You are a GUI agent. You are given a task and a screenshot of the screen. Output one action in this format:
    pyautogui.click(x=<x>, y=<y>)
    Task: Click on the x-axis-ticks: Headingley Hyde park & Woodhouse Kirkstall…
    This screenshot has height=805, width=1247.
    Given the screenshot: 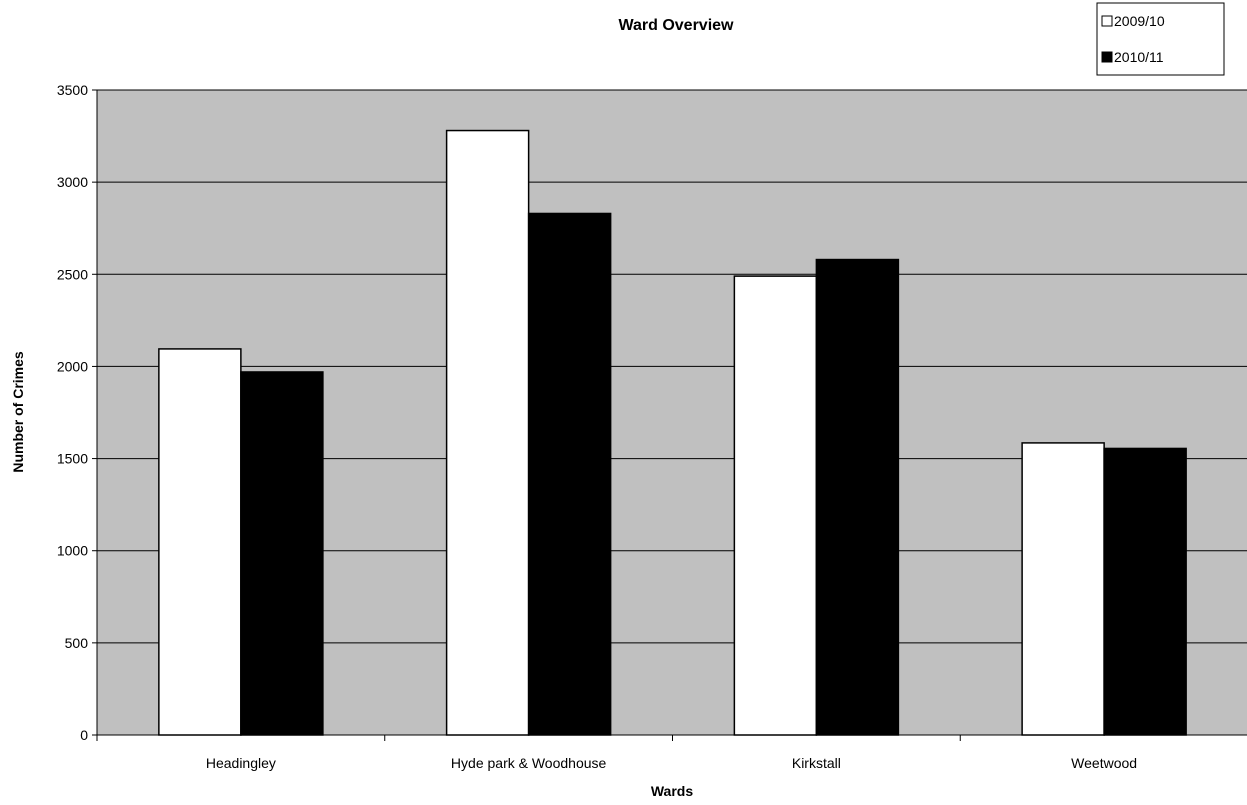 What is the action you would take?
    pyautogui.click(x=616, y=753)
    